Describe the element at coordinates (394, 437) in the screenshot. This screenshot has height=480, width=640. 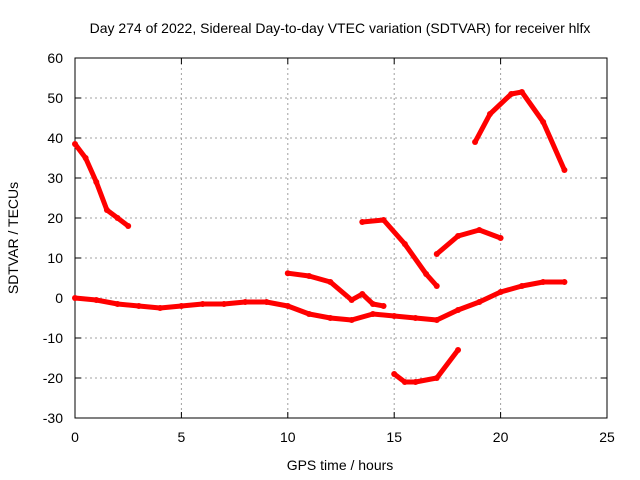
I see `x-tick-label: 15` at that location.